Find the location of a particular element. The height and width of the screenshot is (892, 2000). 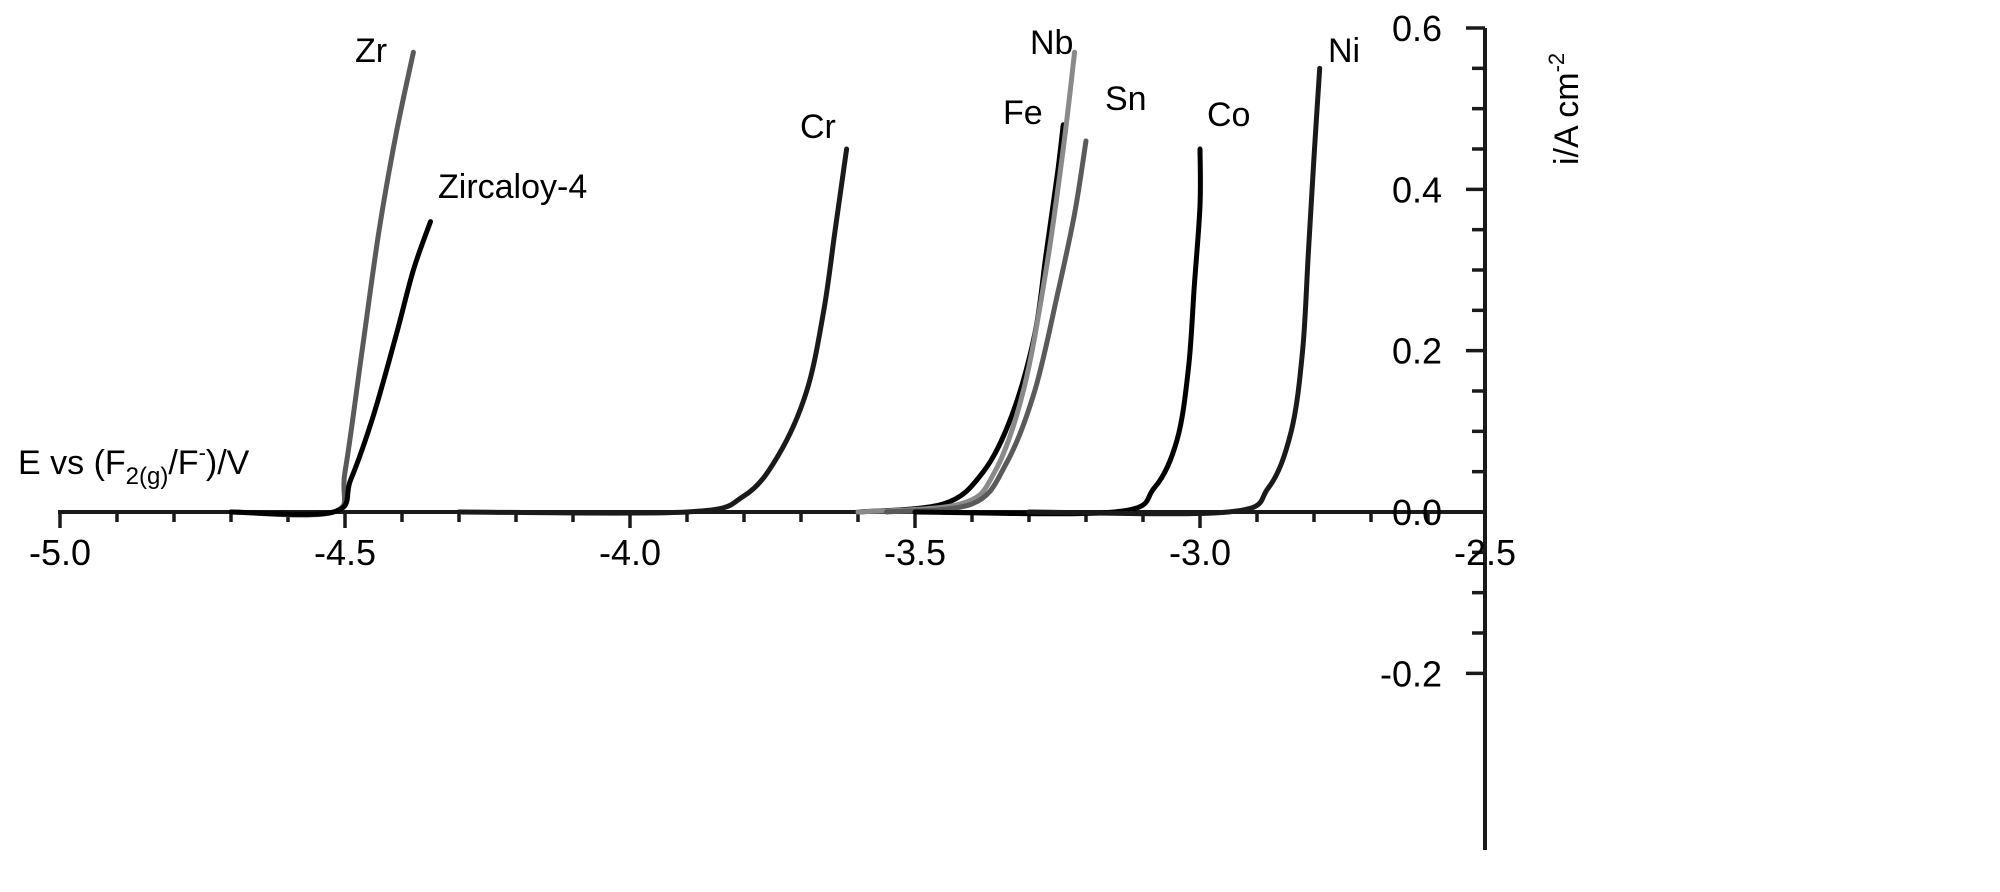

x-axis-title: E vs (F2(g)/F-)/V is located at coordinates (134, 465).